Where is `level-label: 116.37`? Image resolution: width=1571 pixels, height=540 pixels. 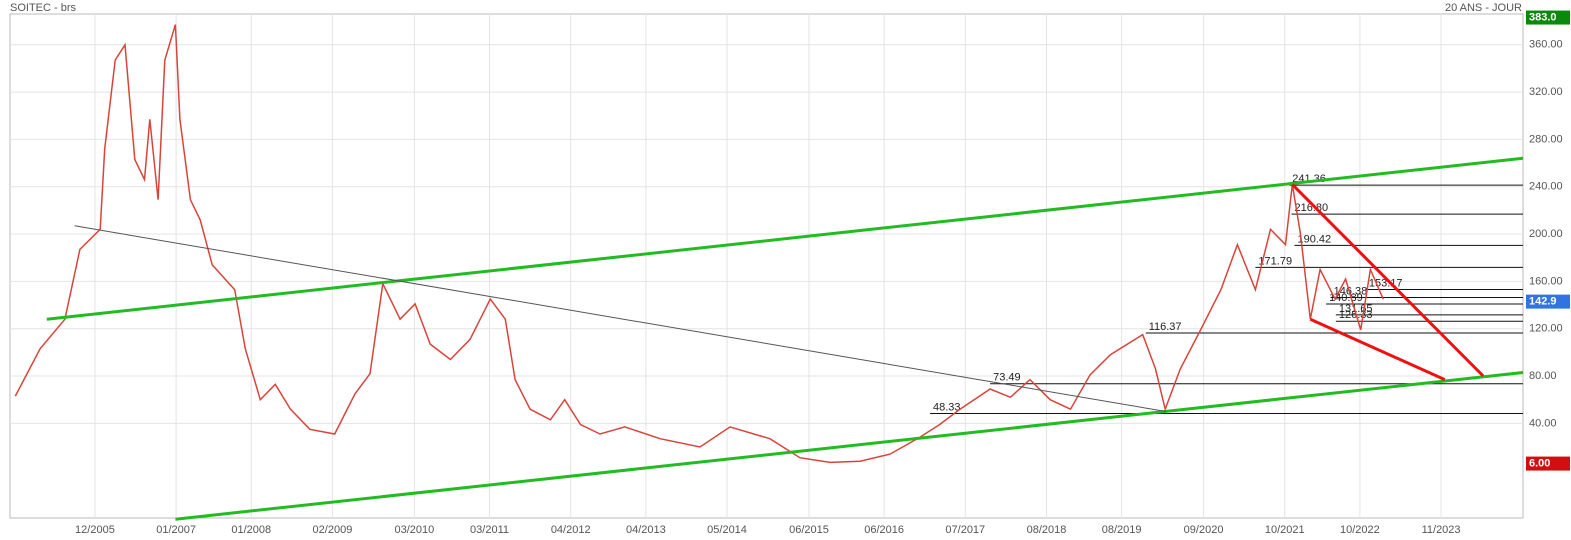
level-label: 116.37 is located at coordinates (1165, 327).